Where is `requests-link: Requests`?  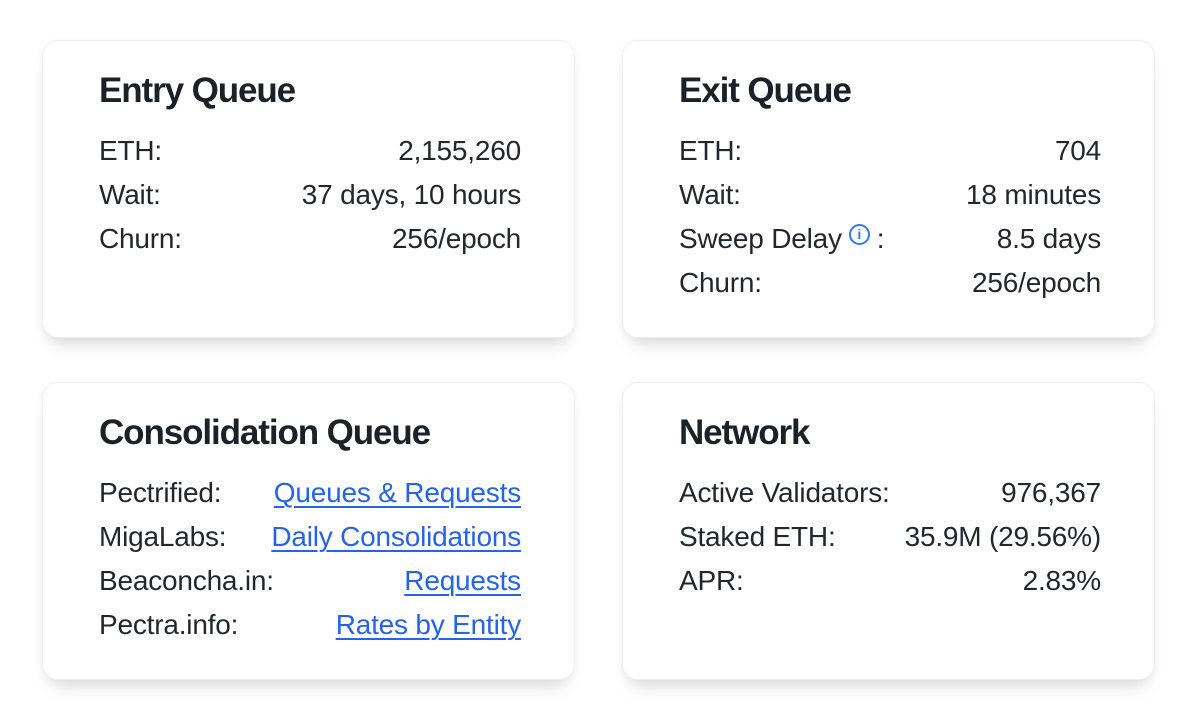
requests-link: Requests is located at coordinates (462, 580).